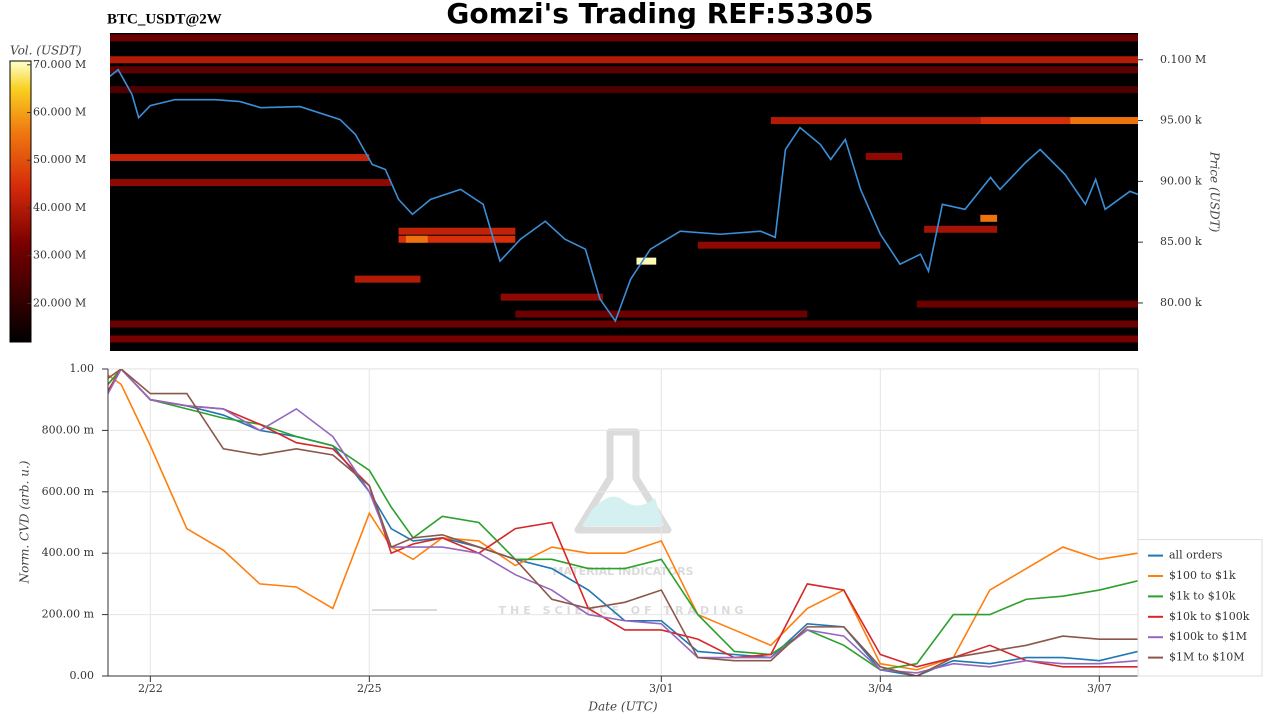 The image size is (1280, 720). What do you see at coordinates (369, 688) in the screenshot?
I see `x-tick-label: 2/25` at bounding box center [369, 688].